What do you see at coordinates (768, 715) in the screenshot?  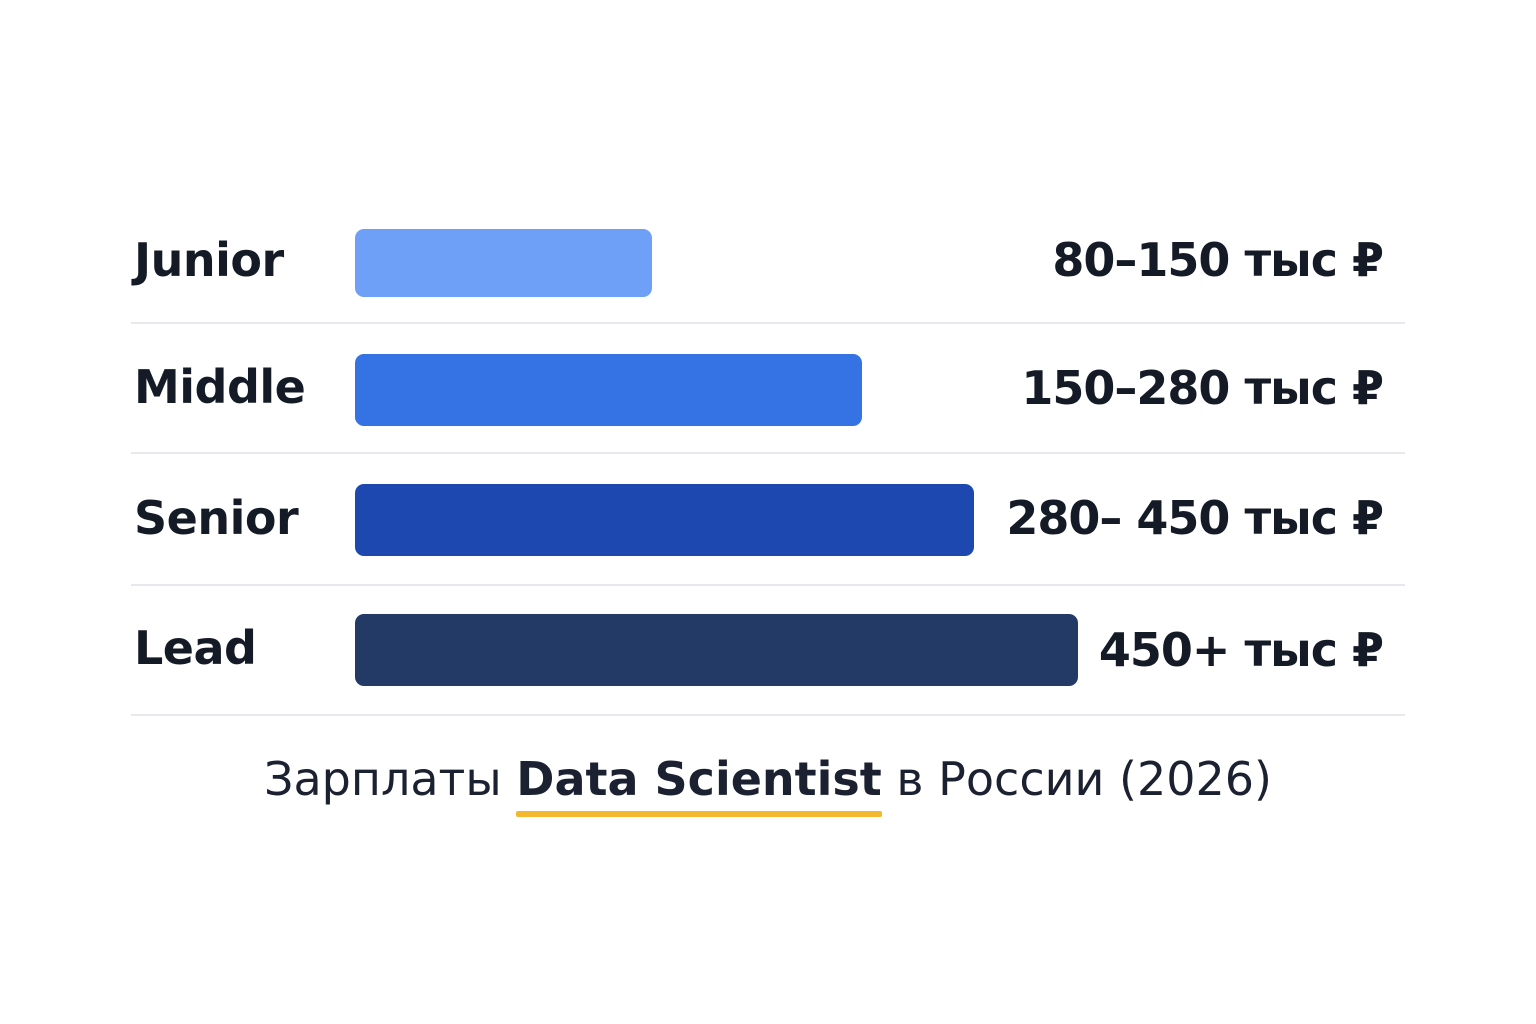 I see `row-divider-lead` at bounding box center [768, 715].